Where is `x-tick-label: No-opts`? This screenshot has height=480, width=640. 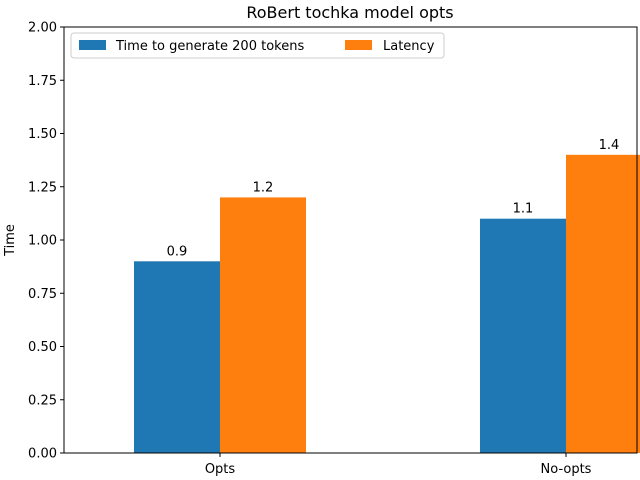 x-tick-label: No-opts is located at coordinates (566, 469).